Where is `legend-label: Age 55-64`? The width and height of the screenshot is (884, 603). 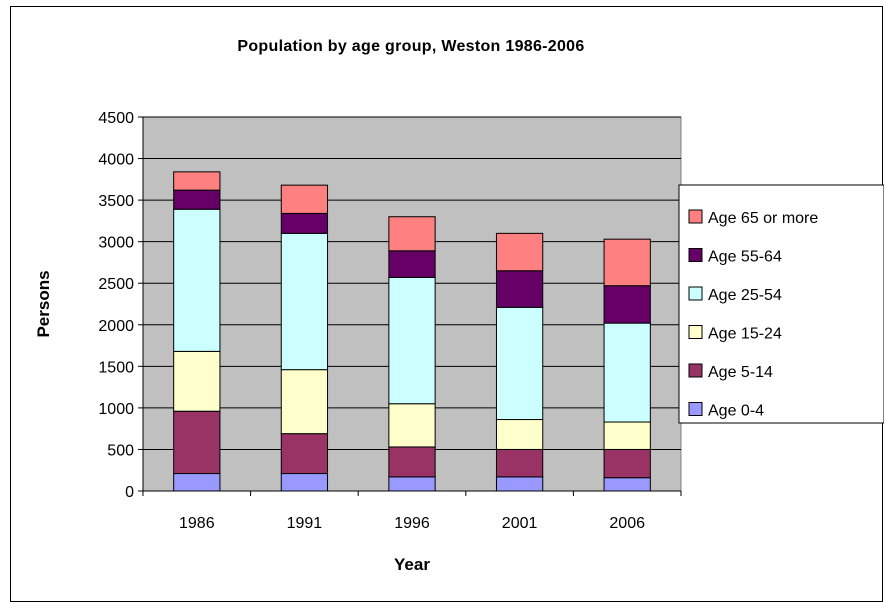 legend-label: Age 55-64 is located at coordinates (745, 257).